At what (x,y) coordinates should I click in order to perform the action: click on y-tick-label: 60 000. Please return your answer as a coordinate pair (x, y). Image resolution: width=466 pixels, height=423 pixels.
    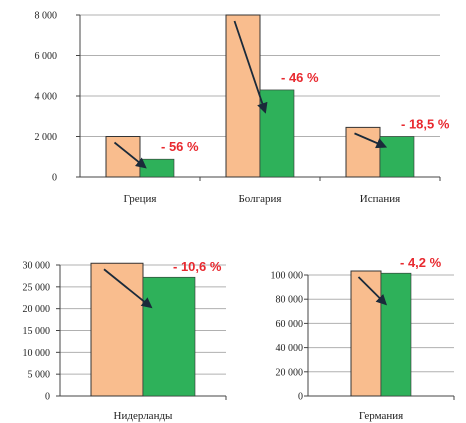
    Looking at the image, I should click on (290, 324).